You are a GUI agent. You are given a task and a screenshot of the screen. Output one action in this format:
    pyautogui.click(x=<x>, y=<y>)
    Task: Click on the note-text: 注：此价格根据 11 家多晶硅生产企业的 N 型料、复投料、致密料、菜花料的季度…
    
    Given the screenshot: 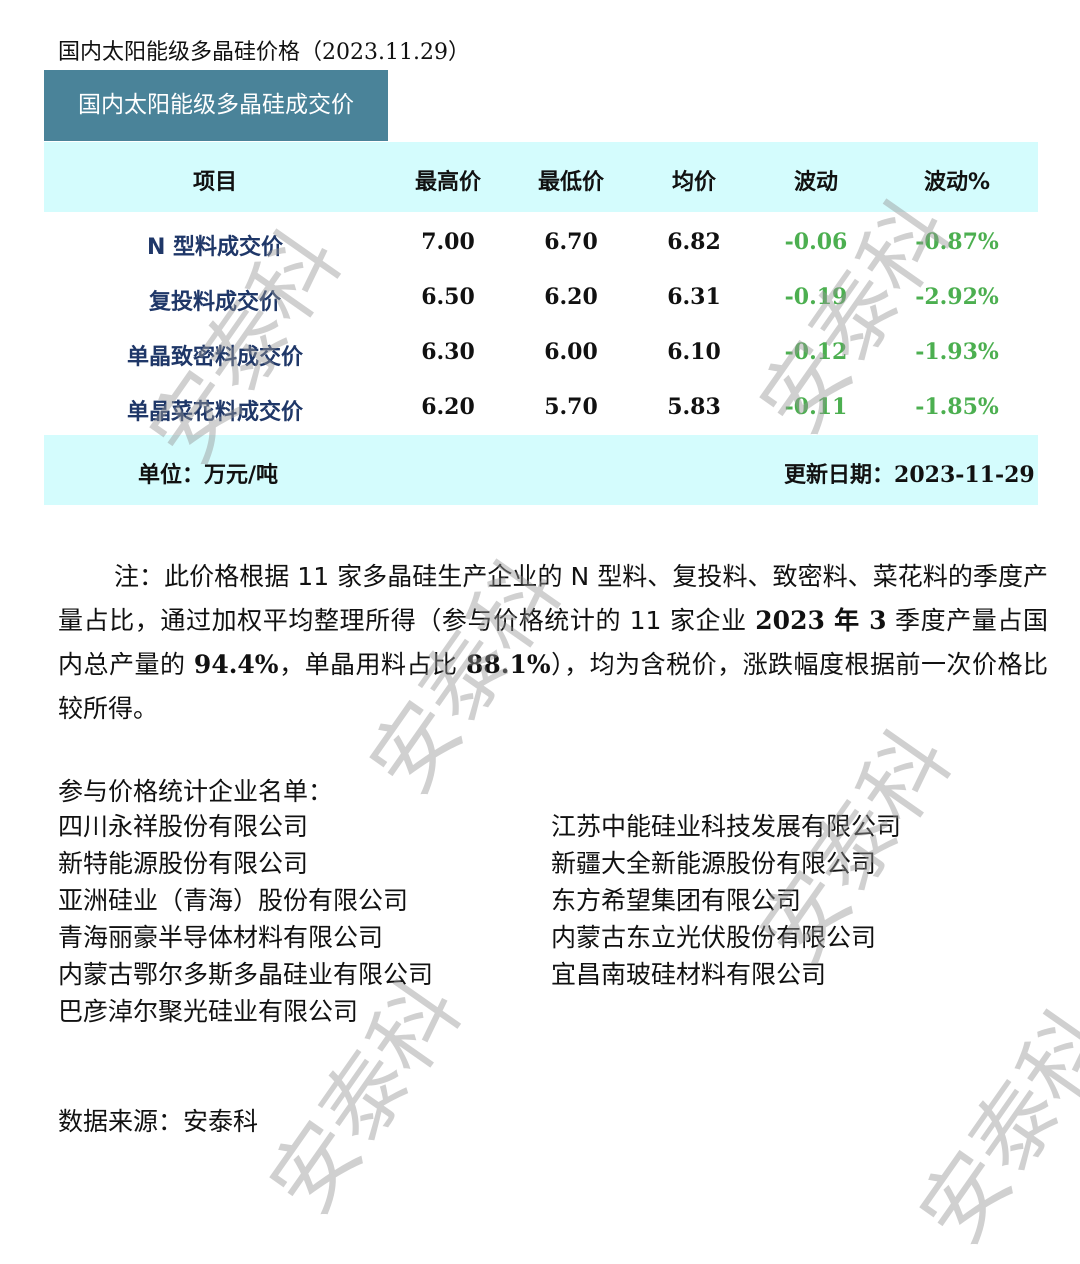 What is the action you would take?
    pyautogui.click(x=553, y=598)
    